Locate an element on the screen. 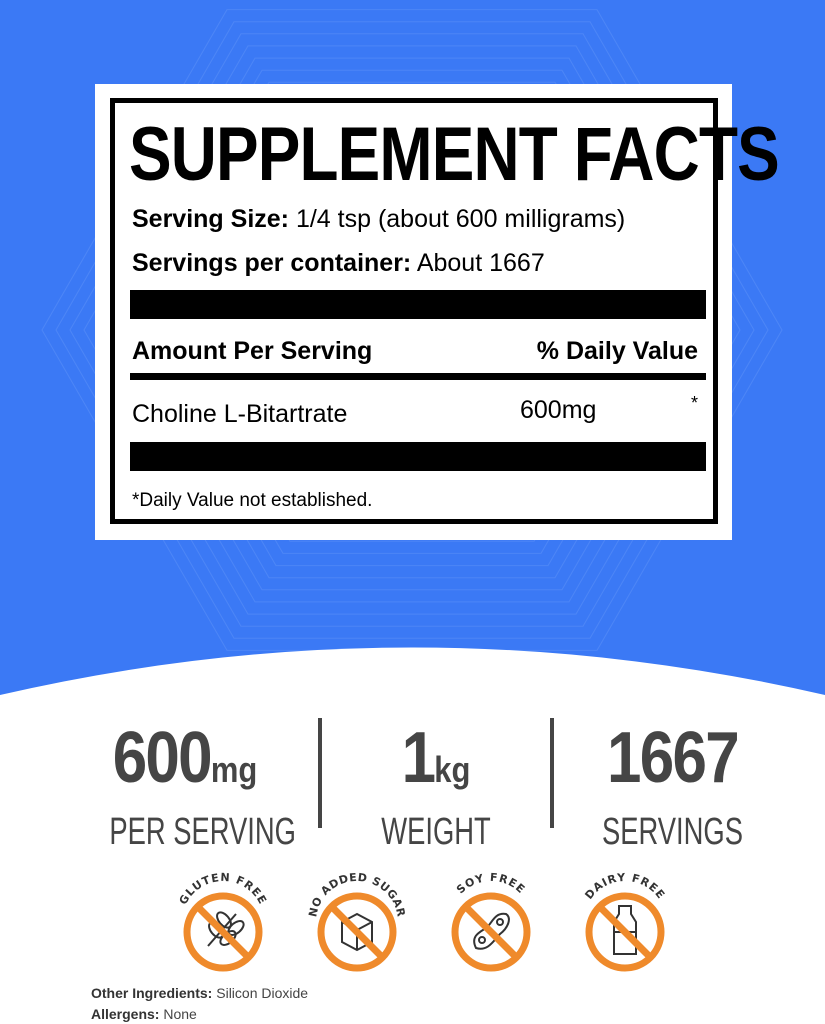 This screenshot has width=825, height=1024. other-ingredients-label: Other Ingredients: is located at coordinates (152, 993).